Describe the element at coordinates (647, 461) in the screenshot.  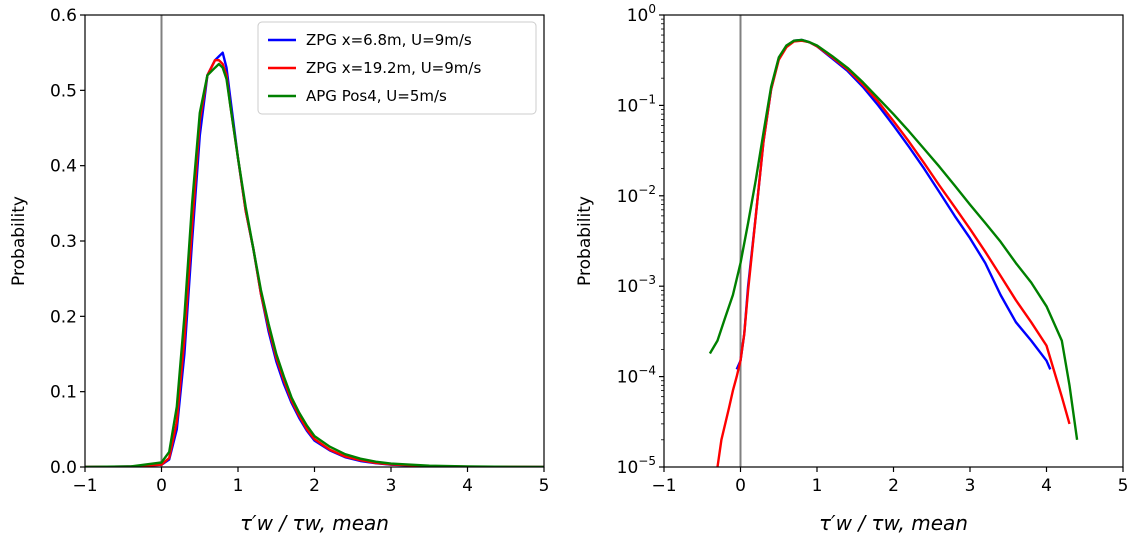
I see `tick-exponent: −5` at that location.